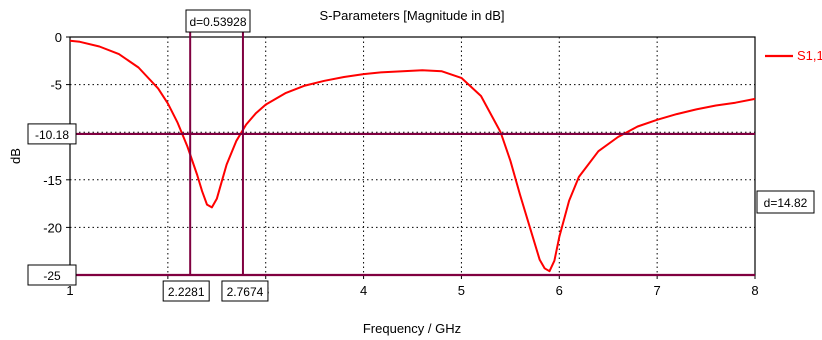 The height and width of the screenshot is (340, 822). Describe the element at coordinates (412, 328) in the screenshot. I see `x-axis-label: Frequency / GHz` at that location.